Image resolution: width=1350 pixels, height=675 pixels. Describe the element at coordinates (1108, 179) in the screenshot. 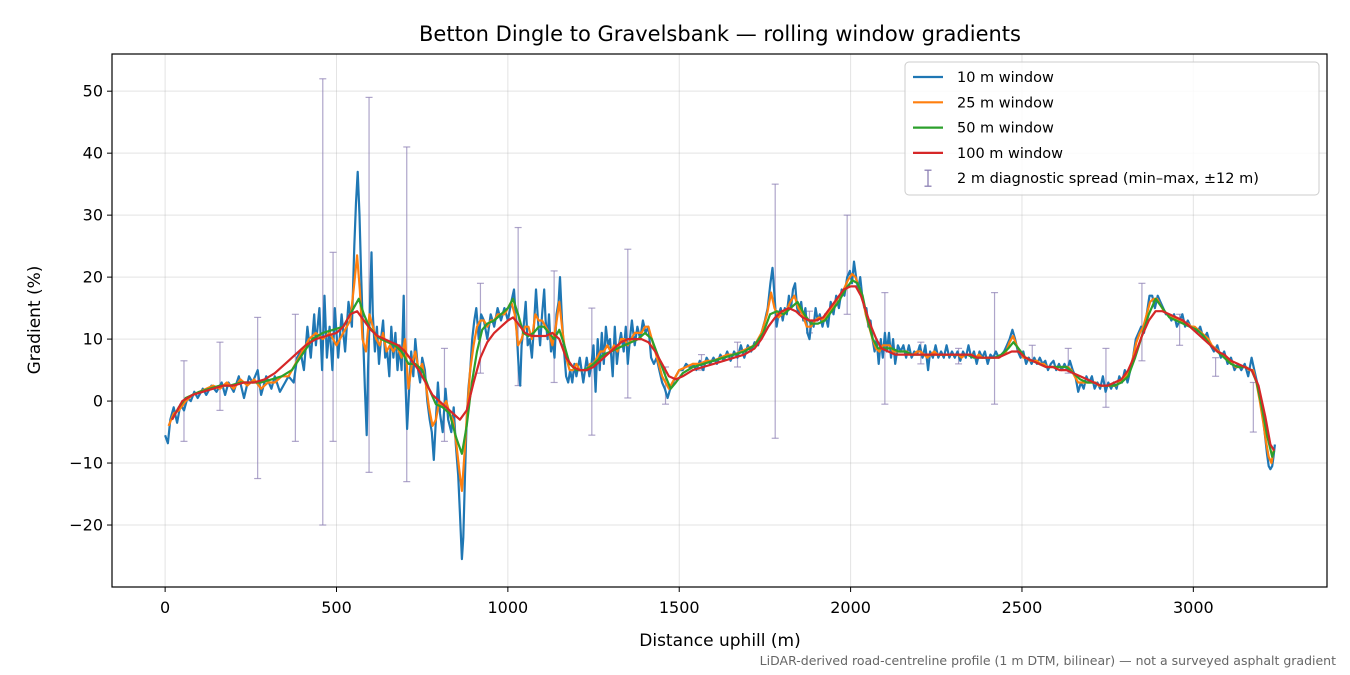

I see `legend-label: 2 m diagnostic spread (min–max, ±12 m)` at that location.